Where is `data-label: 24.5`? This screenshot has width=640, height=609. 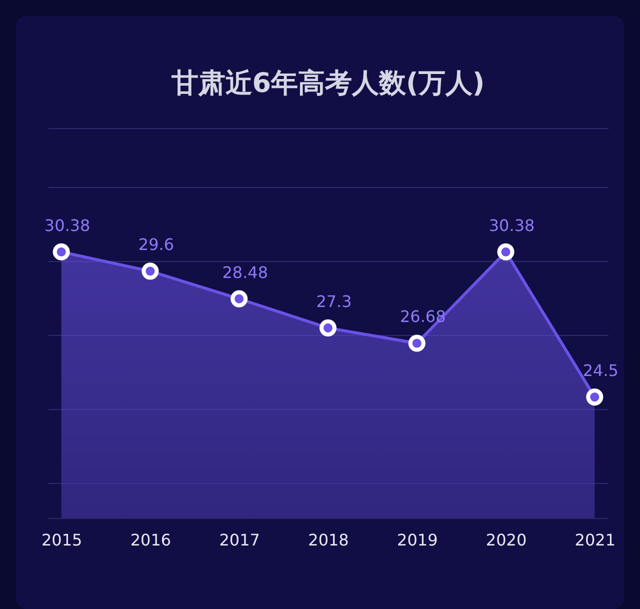 data-label: 24.5 is located at coordinates (600, 370).